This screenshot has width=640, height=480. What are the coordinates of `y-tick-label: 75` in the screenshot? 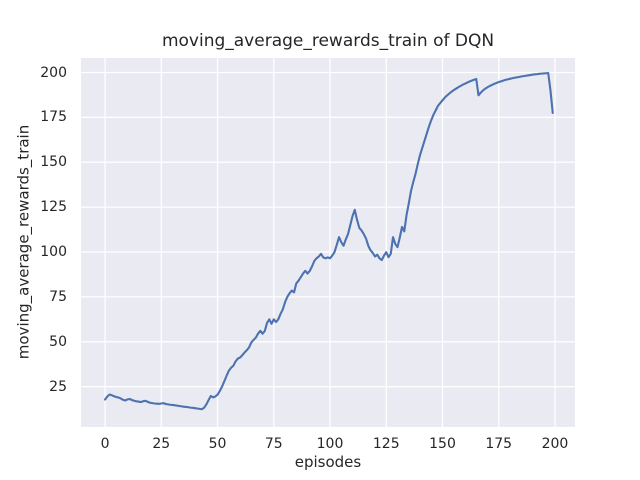 It's located at (58, 296).